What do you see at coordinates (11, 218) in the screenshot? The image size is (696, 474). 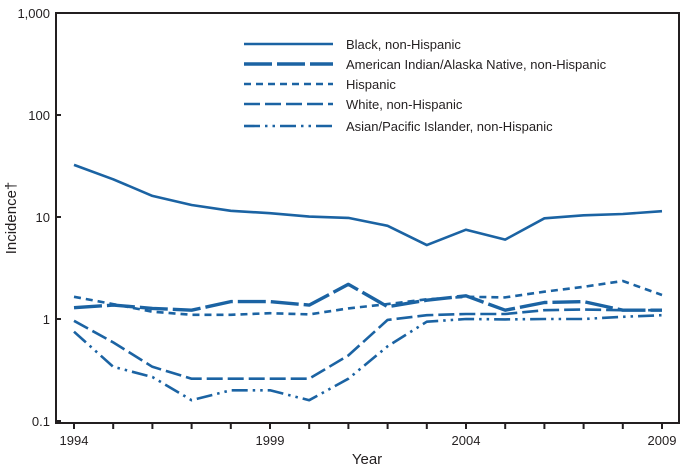 I see `y-axis-label: Incidence†` at bounding box center [11, 218].